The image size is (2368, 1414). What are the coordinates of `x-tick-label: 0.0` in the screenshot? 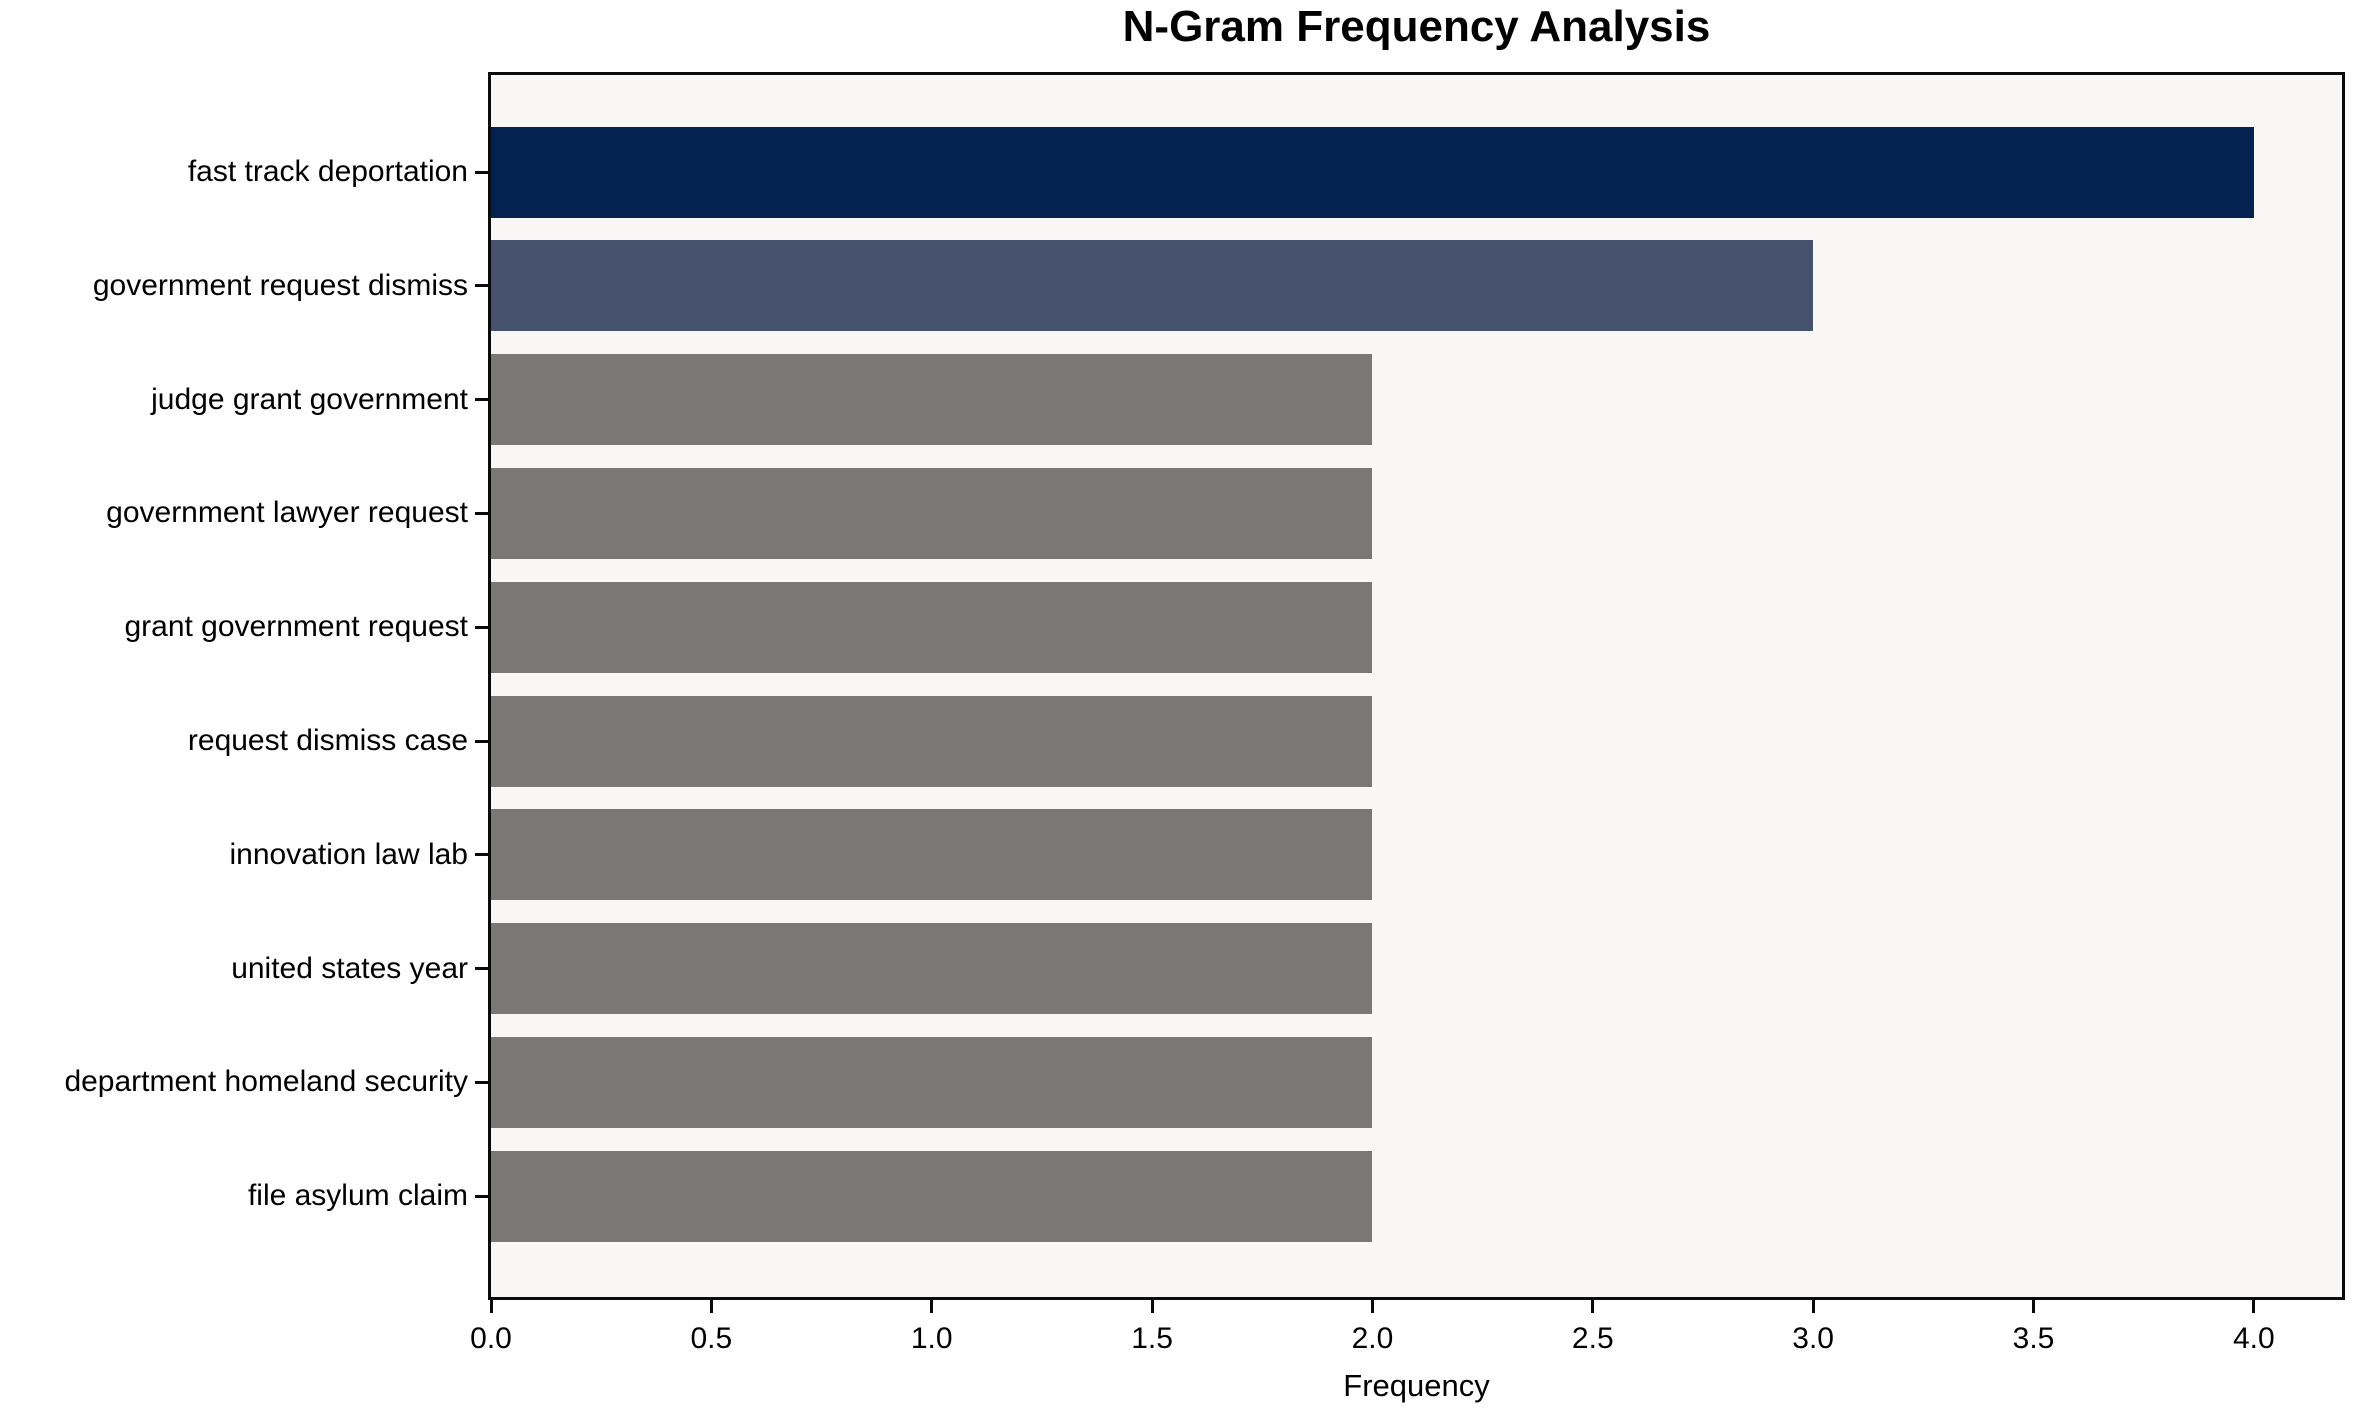 It's located at (491, 1338).